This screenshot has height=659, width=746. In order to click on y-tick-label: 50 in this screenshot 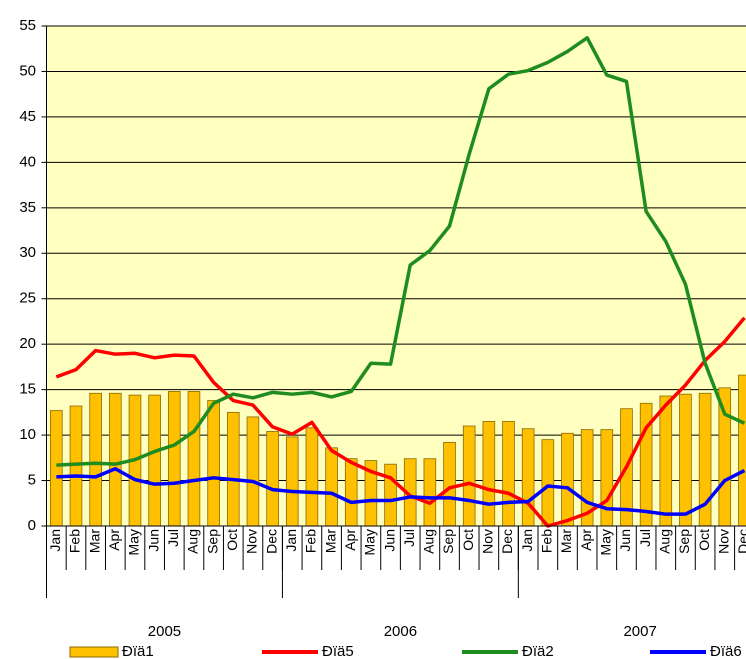, I will do `click(27, 70)`.